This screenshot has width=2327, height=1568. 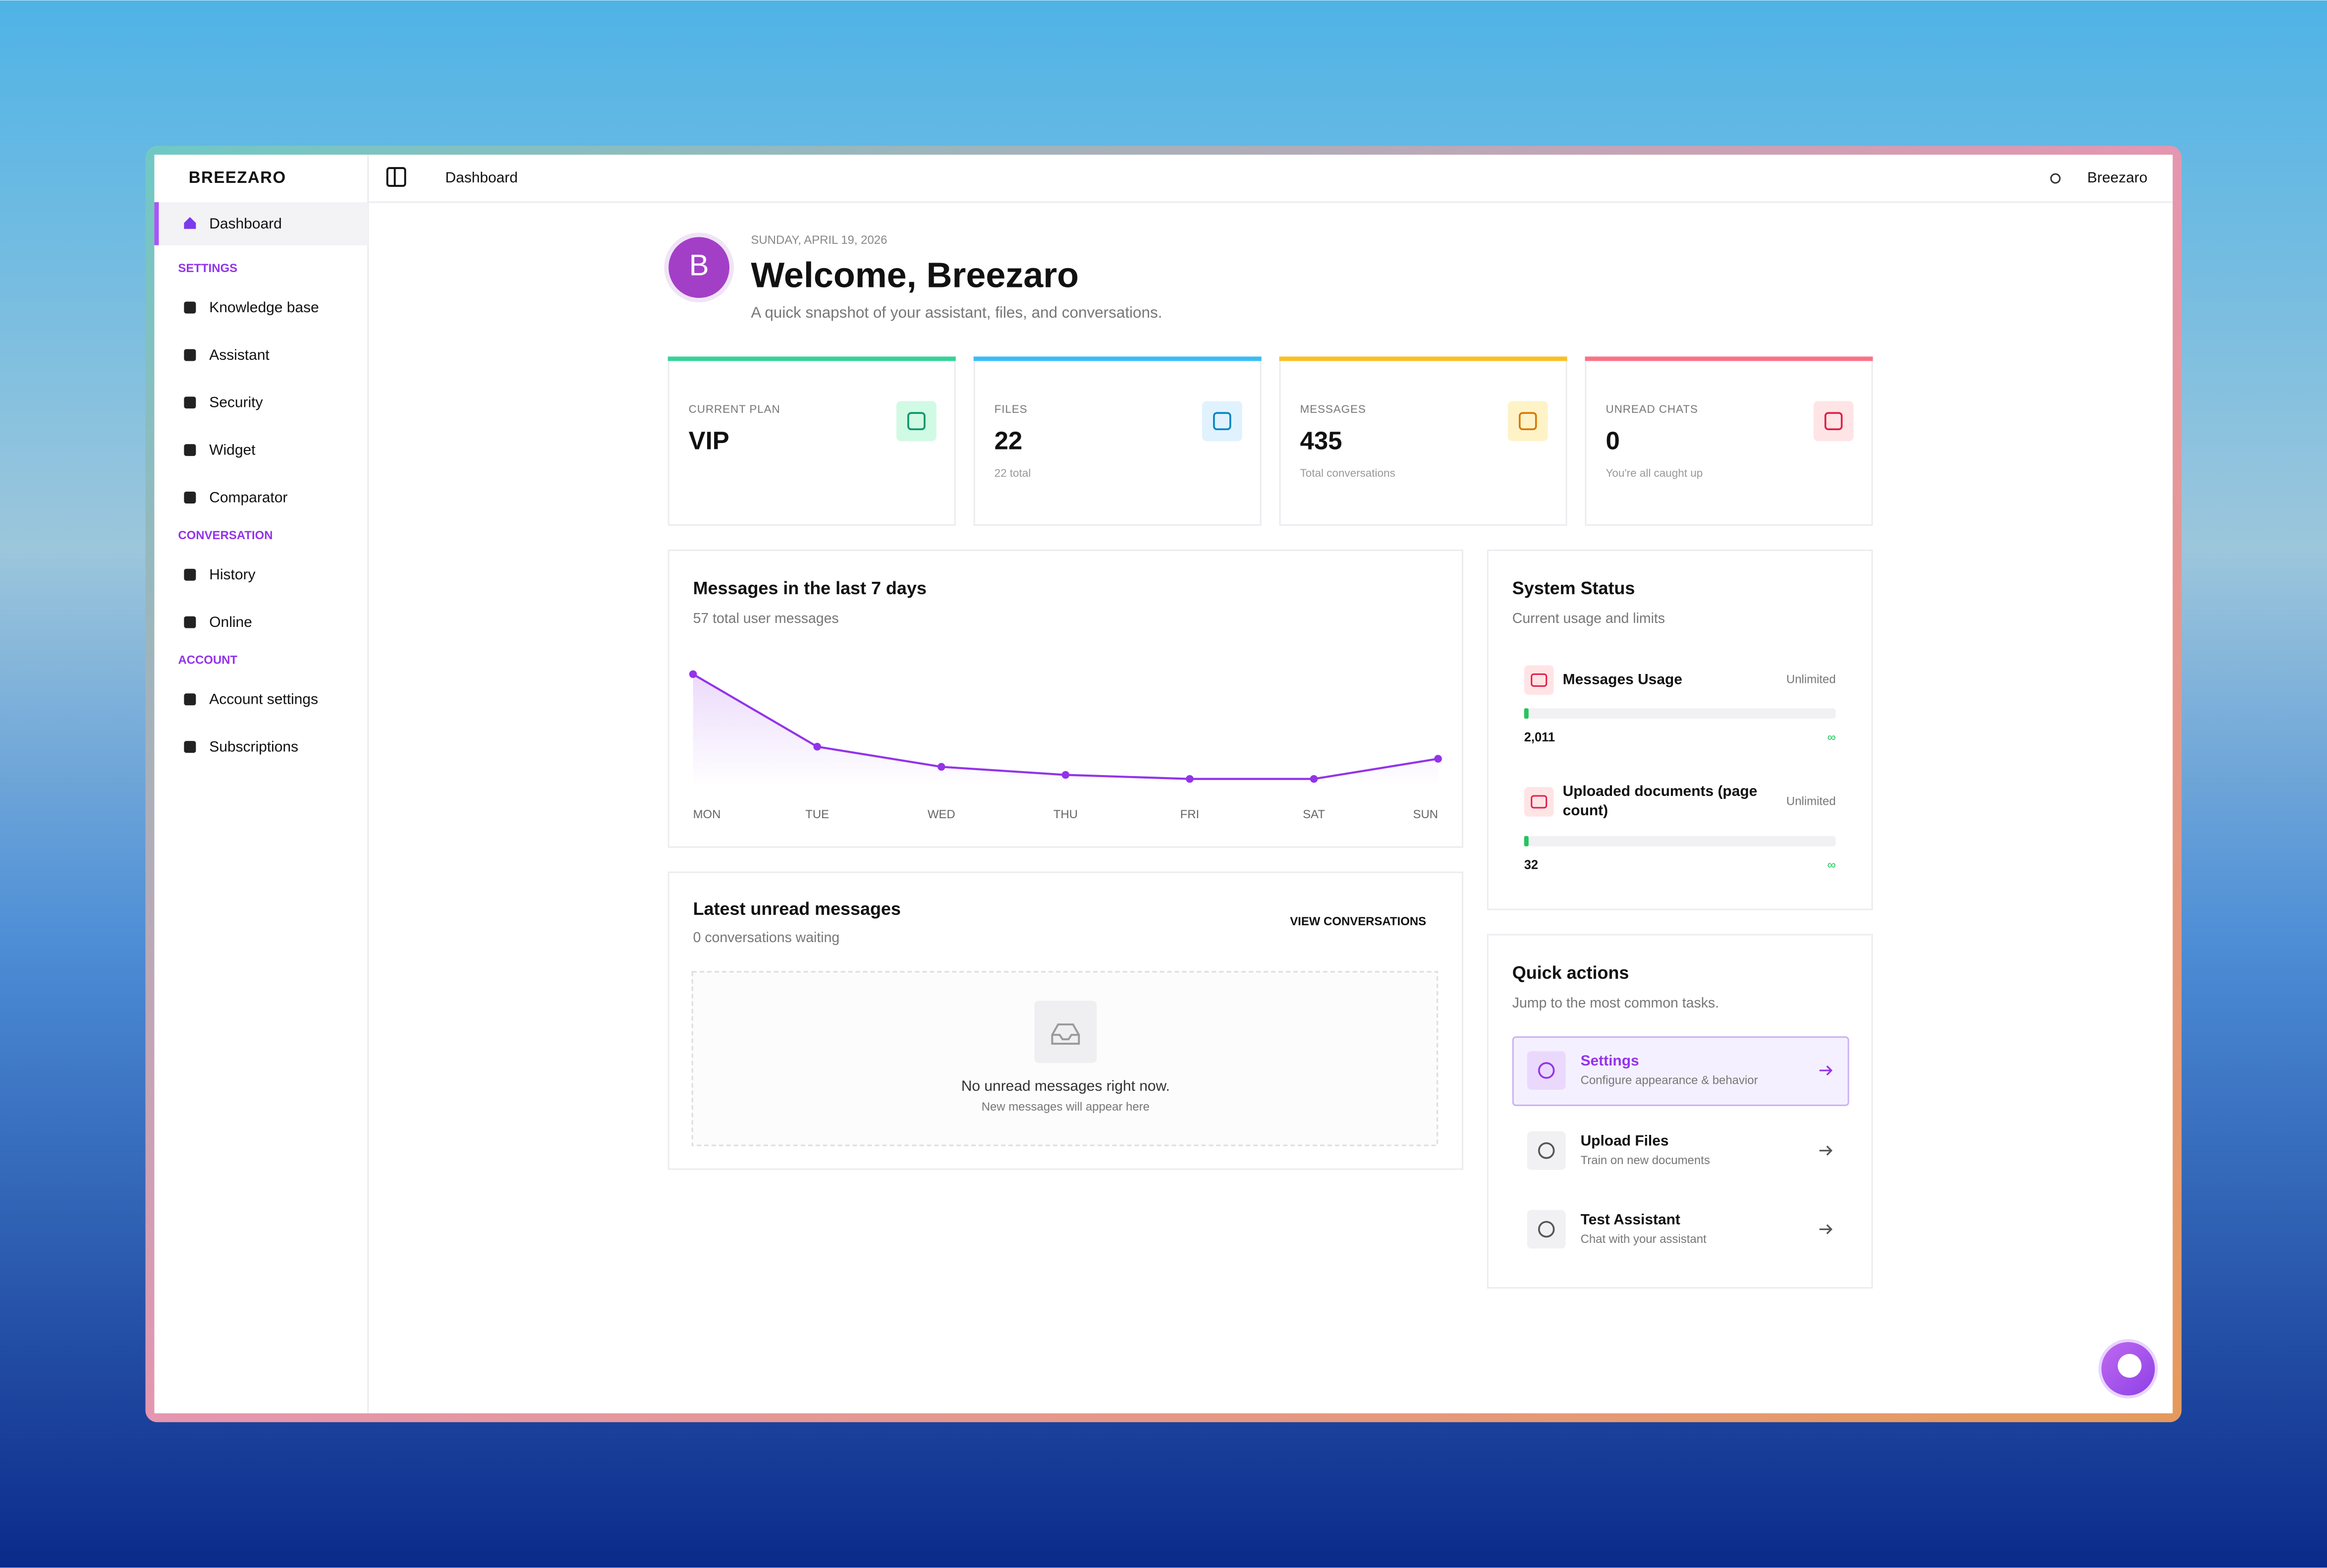 I want to click on stat-icon, so click(x=1527, y=421).